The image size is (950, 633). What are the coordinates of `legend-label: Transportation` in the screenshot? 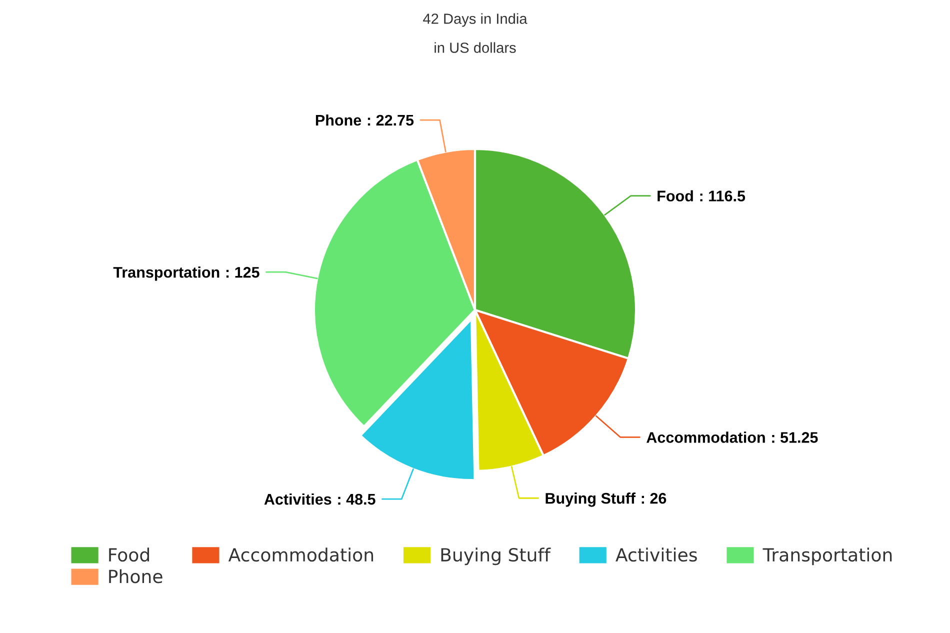 It's located at (827, 557).